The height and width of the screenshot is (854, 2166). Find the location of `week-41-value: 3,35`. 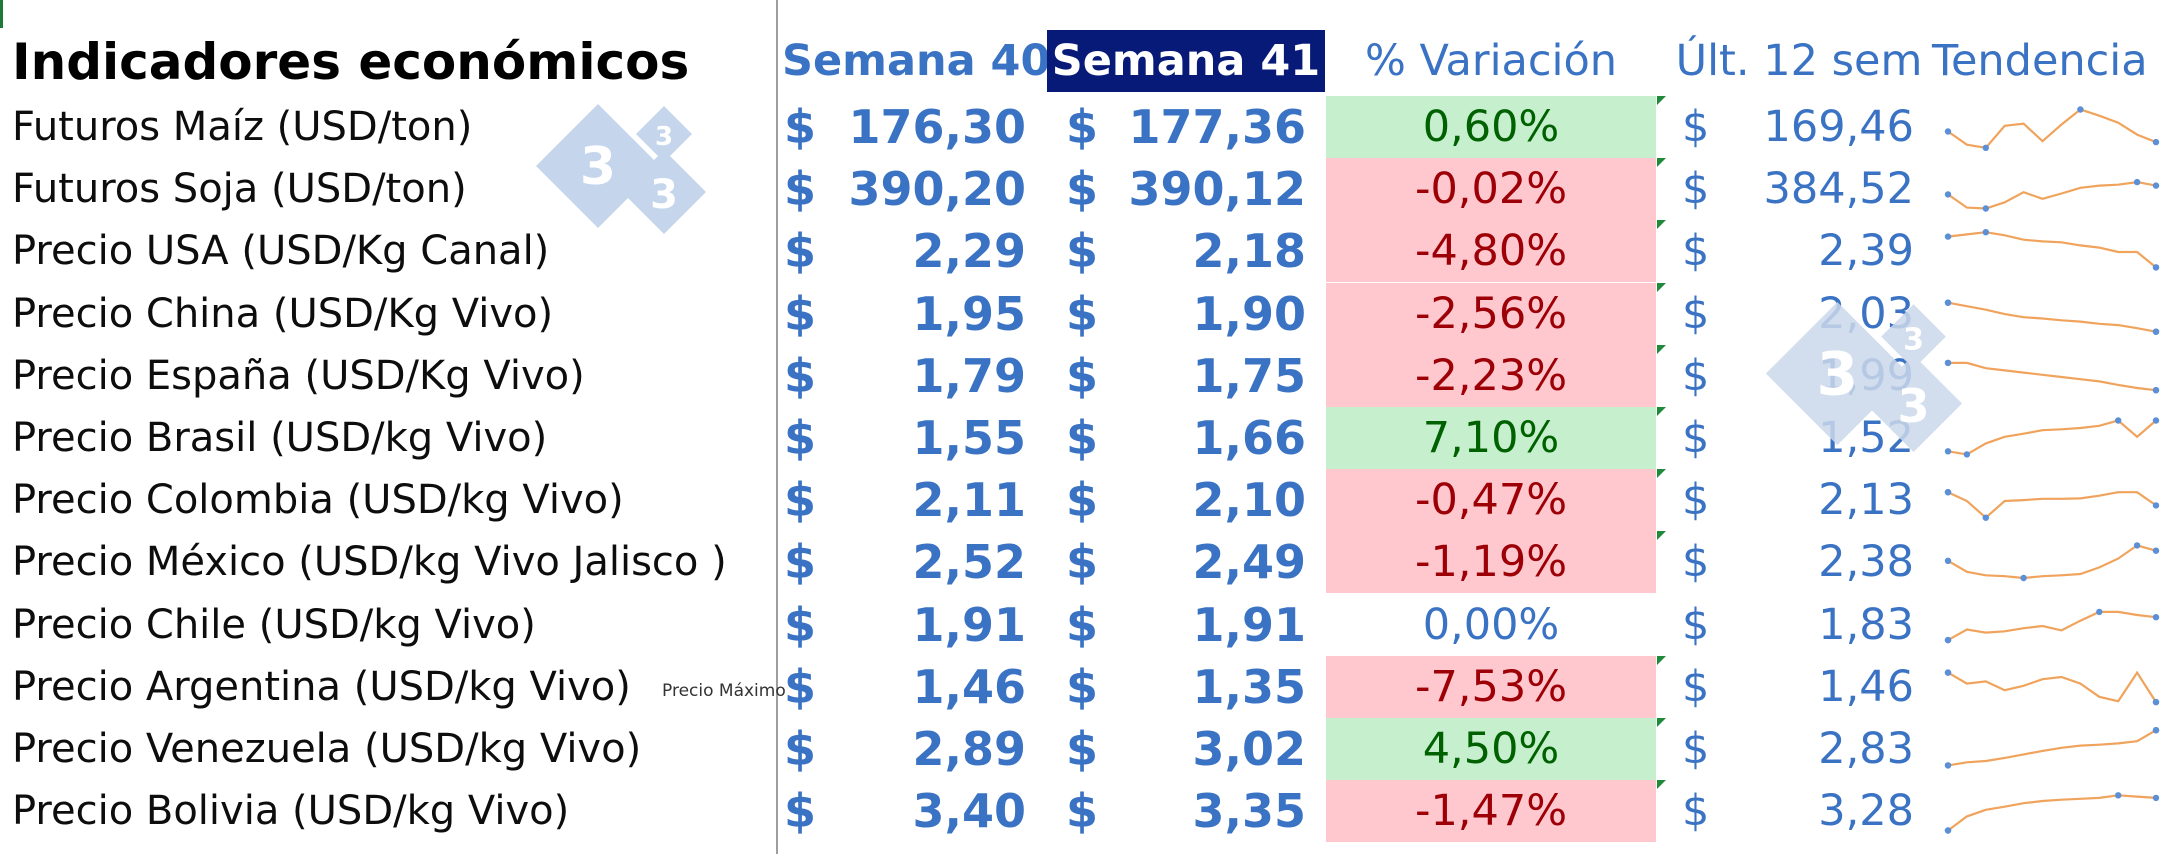

week-41-value: 3,35 is located at coordinates (1249, 811).